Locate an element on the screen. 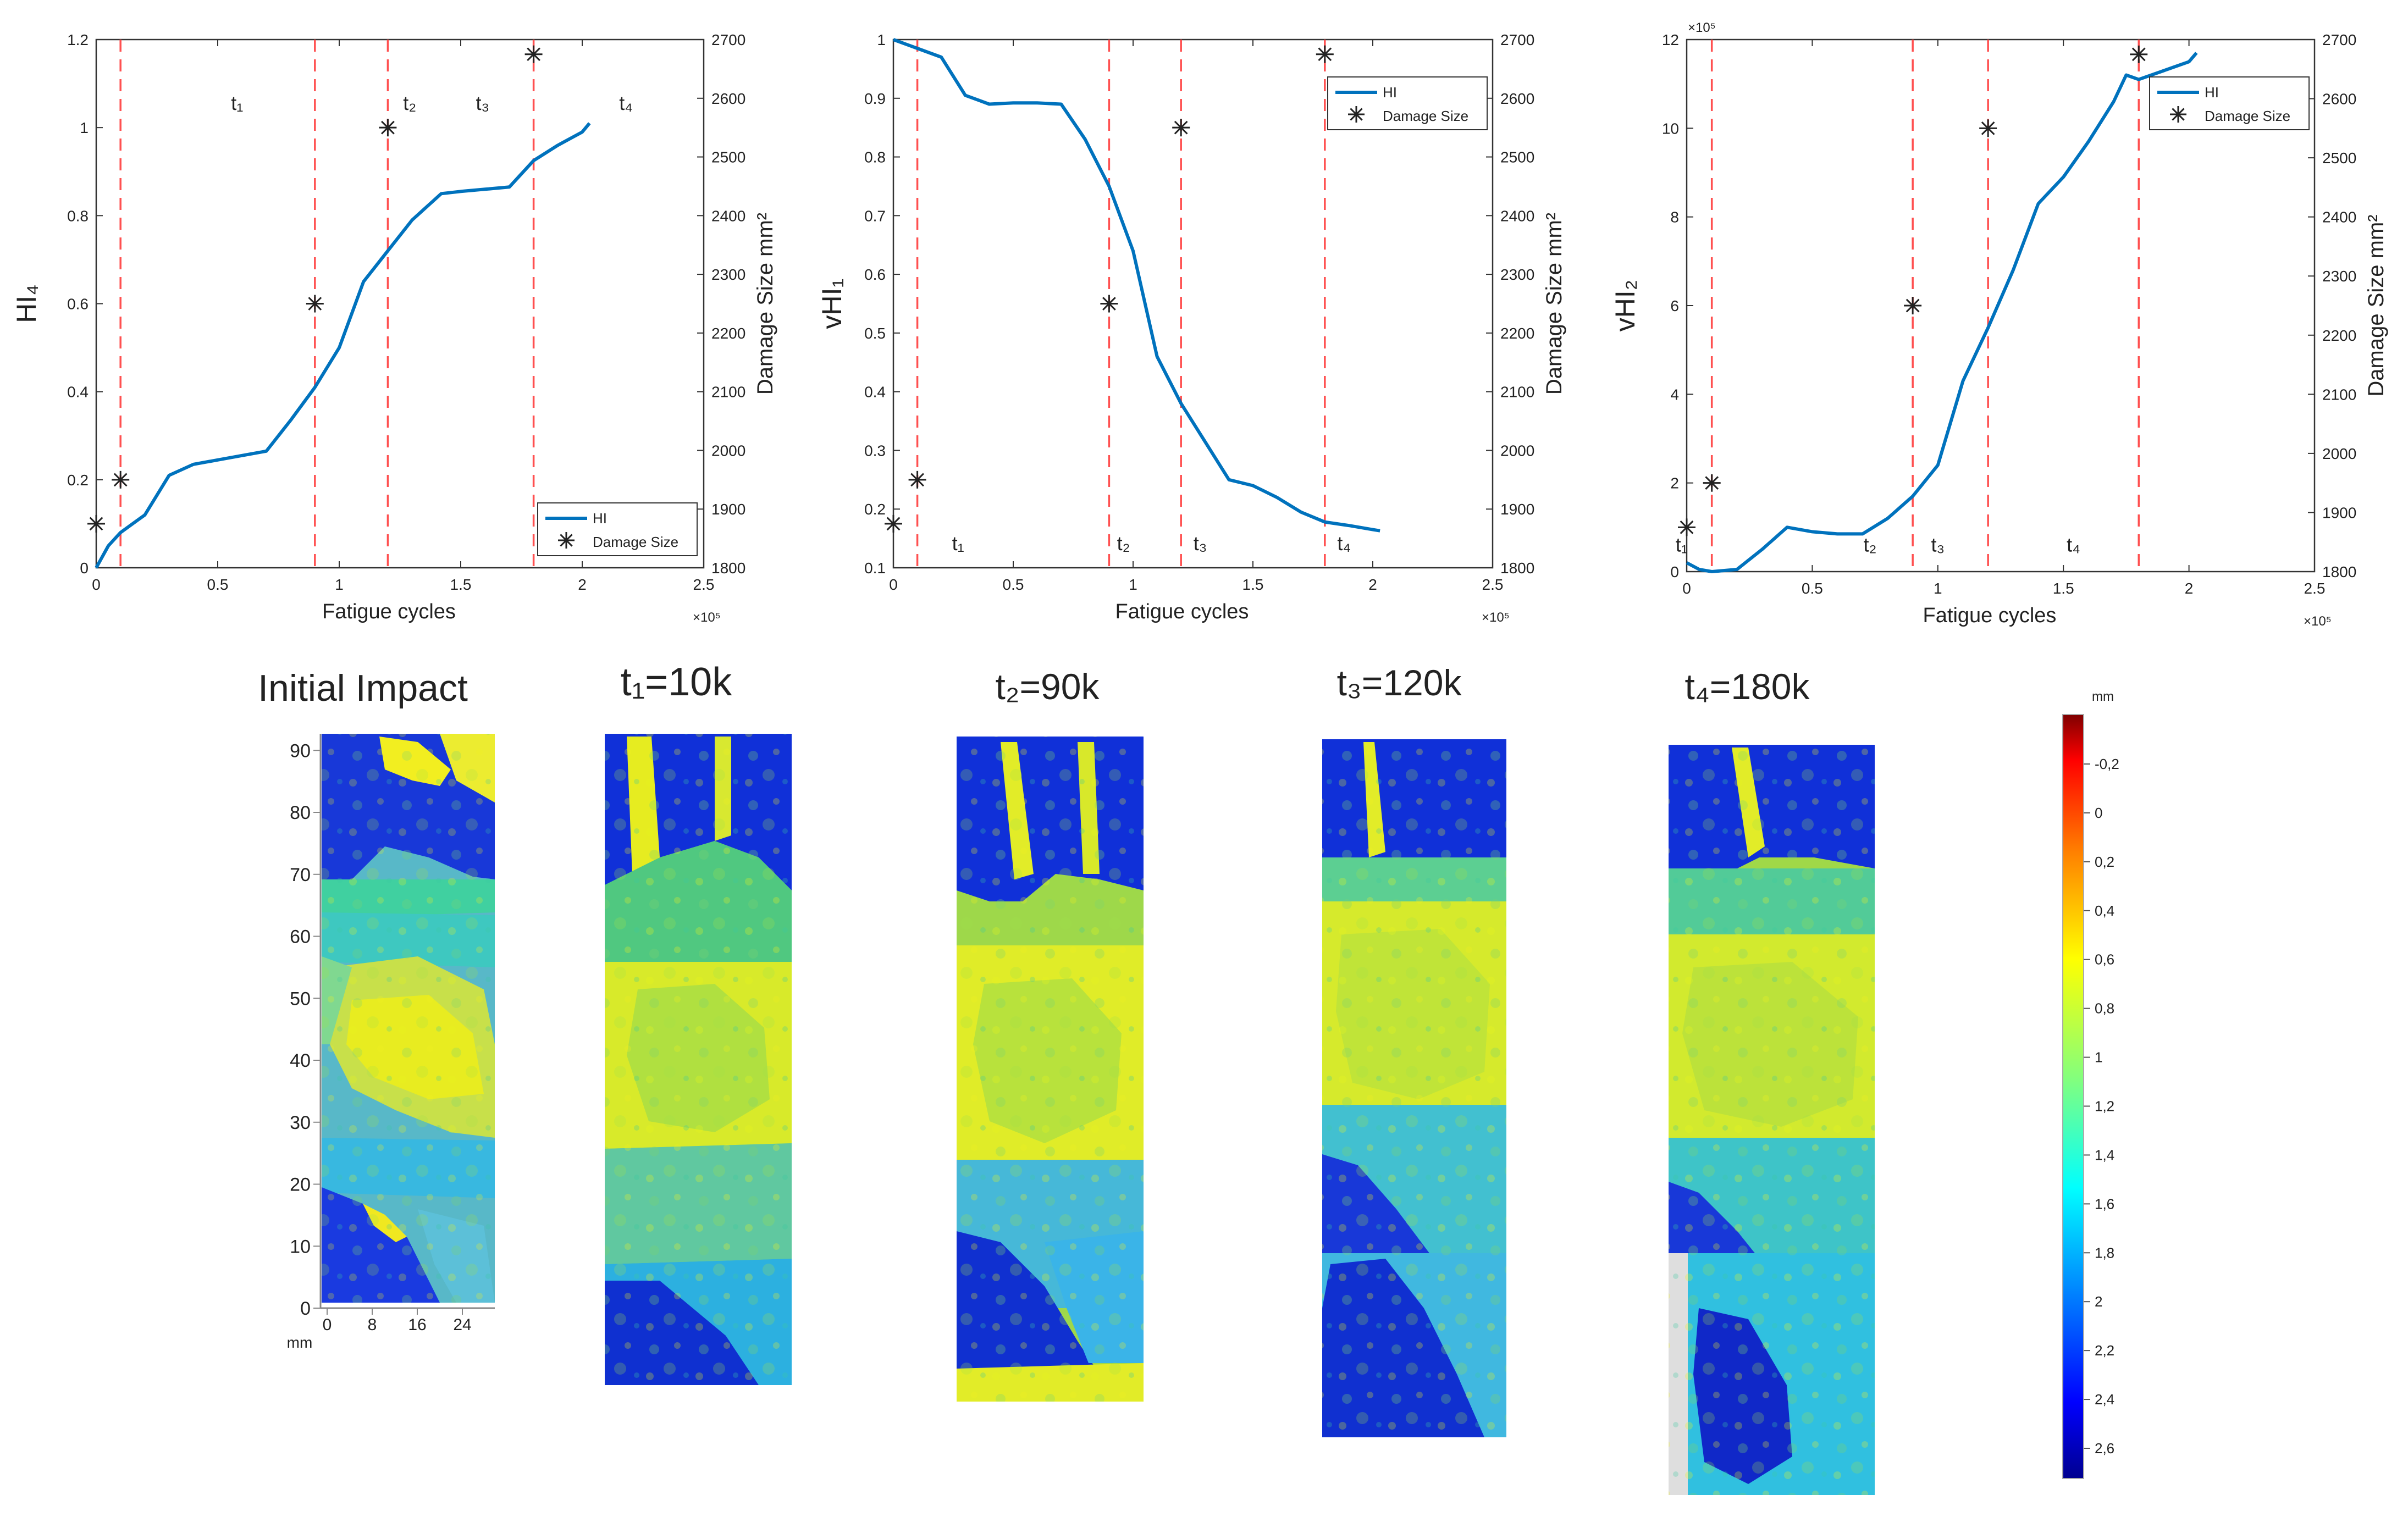  y2-tick-label: 2000 is located at coordinates (2339, 453).